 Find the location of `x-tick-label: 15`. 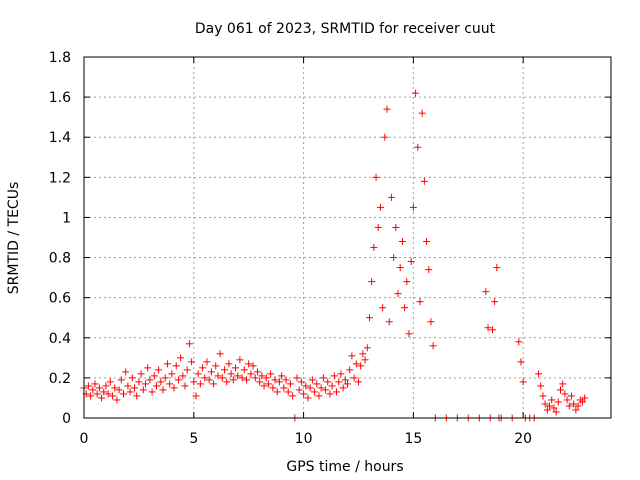

x-tick-label: 15 is located at coordinates (413, 439).